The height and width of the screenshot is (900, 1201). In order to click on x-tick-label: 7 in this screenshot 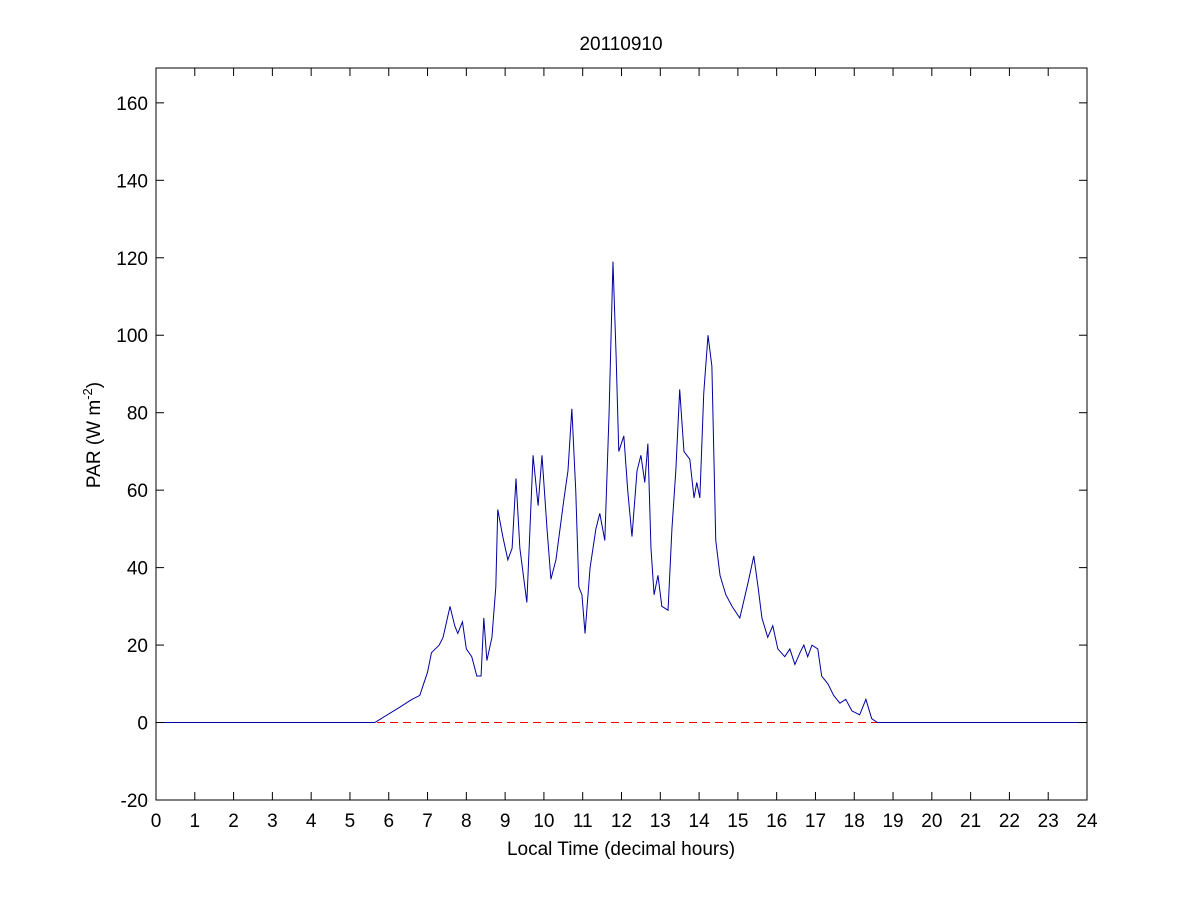, I will do `click(427, 821)`.